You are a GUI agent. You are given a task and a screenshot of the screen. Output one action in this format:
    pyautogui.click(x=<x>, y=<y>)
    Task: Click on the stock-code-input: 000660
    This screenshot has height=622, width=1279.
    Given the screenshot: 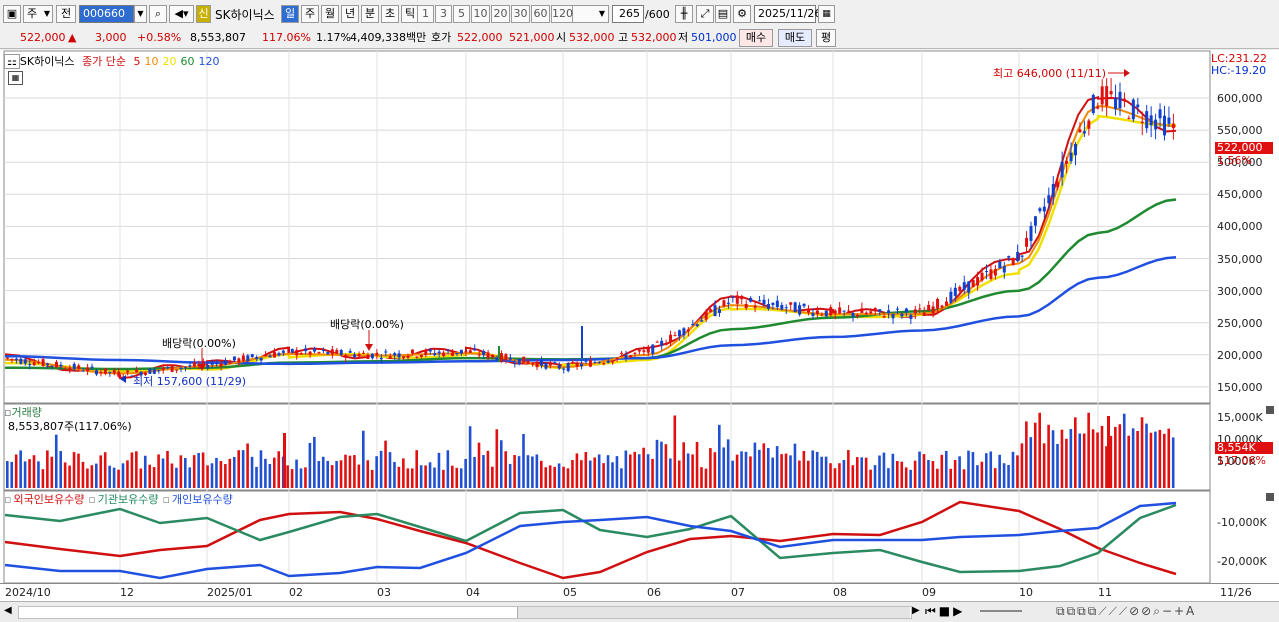 What is the action you would take?
    pyautogui.click(x=106, y=14)
    